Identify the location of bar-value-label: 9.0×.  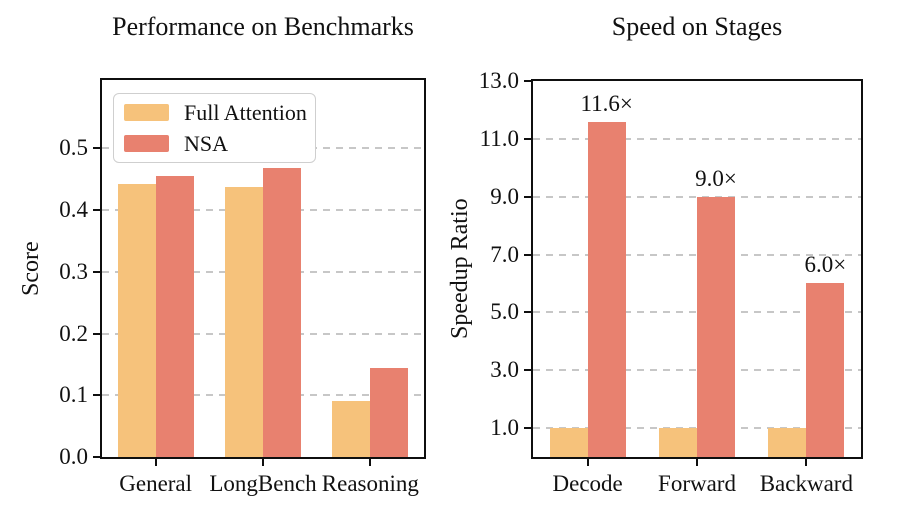
(716, 178).